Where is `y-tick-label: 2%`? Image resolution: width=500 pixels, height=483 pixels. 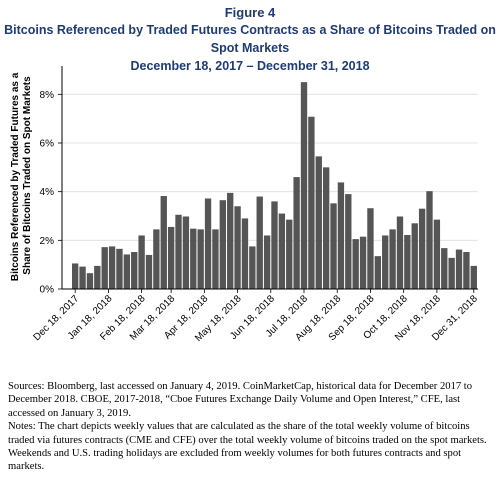 y-tick-label: 2% is located at coordinates (47, 241).